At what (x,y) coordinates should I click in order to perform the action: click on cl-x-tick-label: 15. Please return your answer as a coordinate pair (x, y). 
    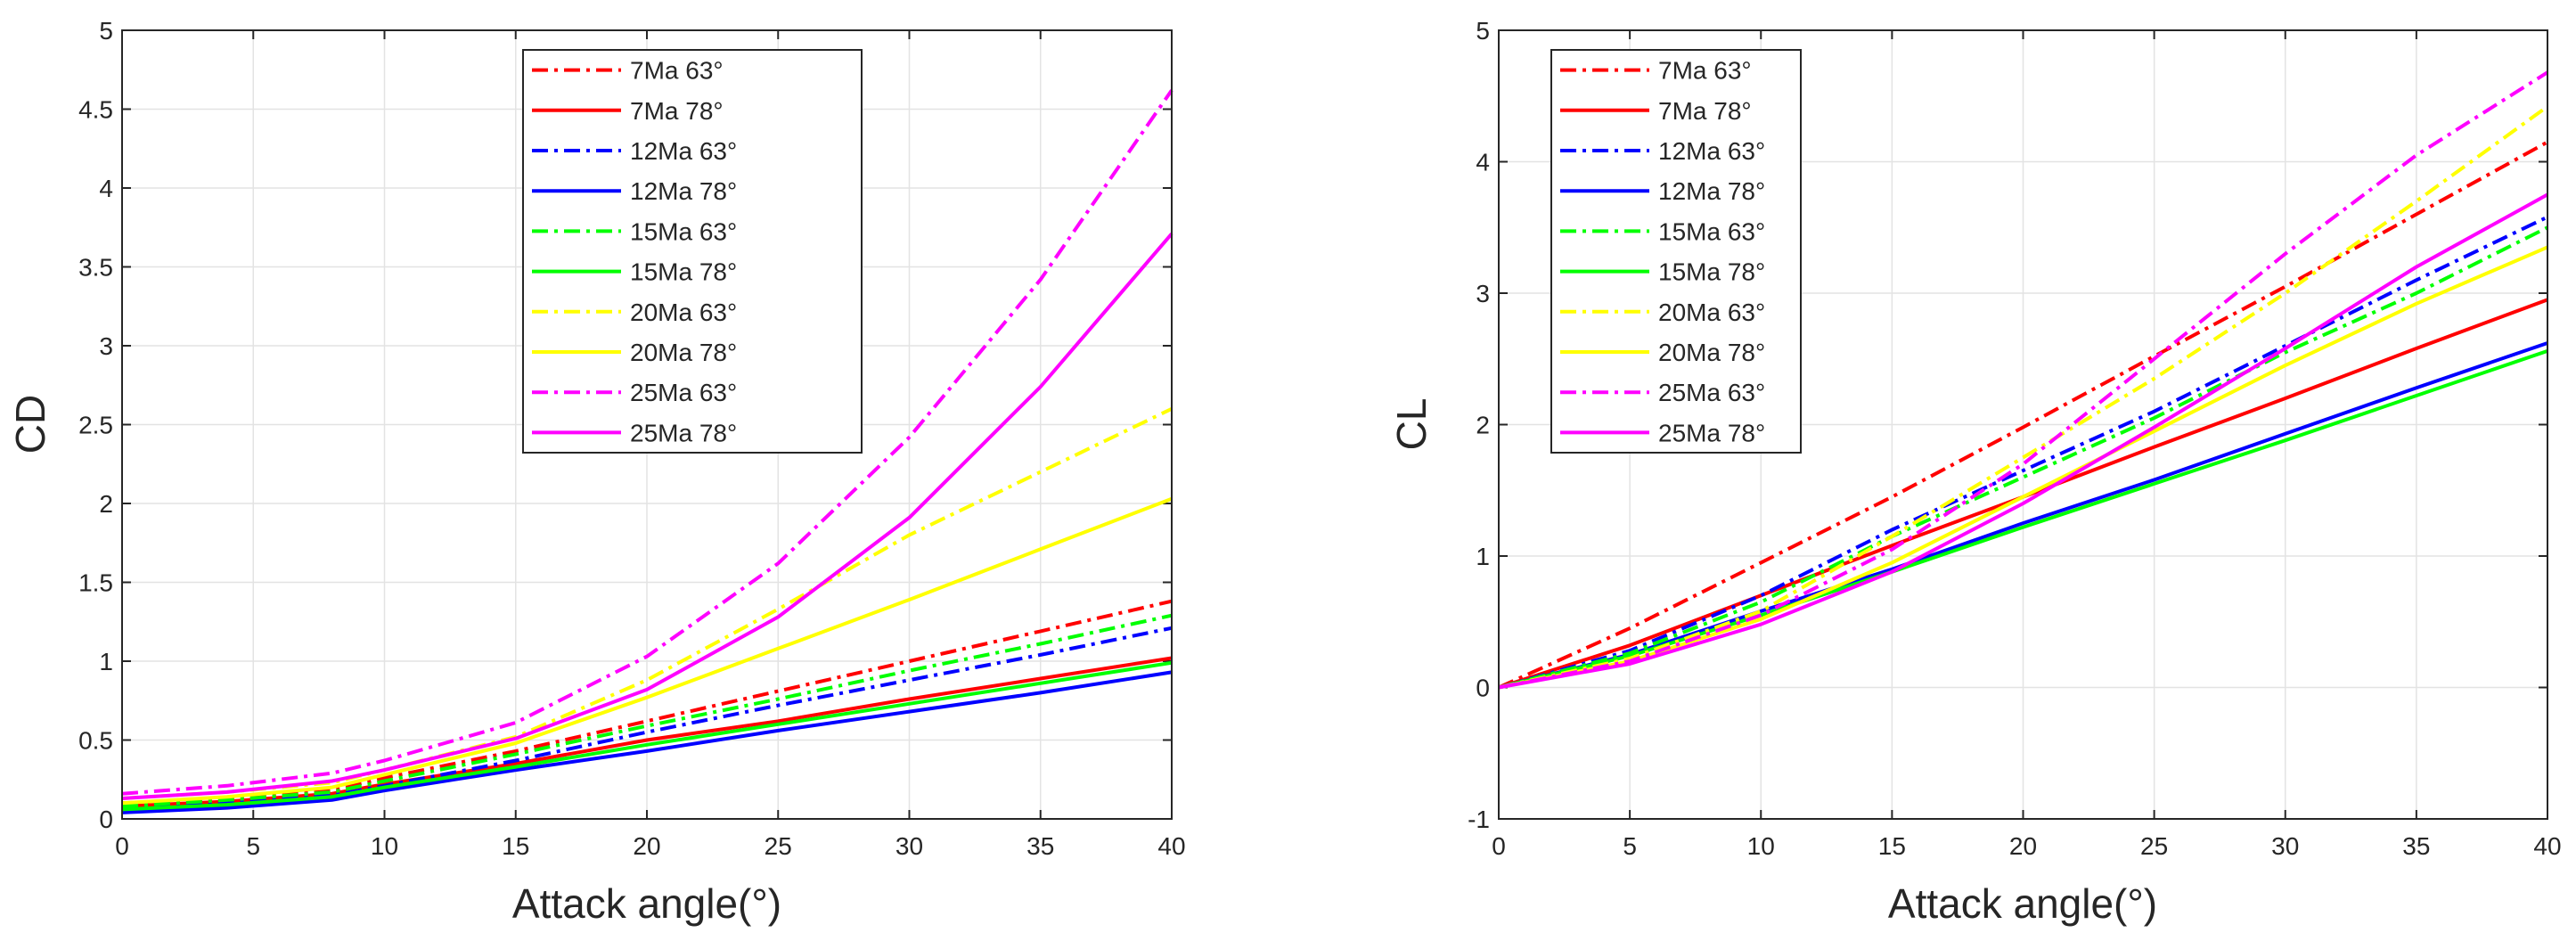
    Looking at the image, I should click on (1892, 846).